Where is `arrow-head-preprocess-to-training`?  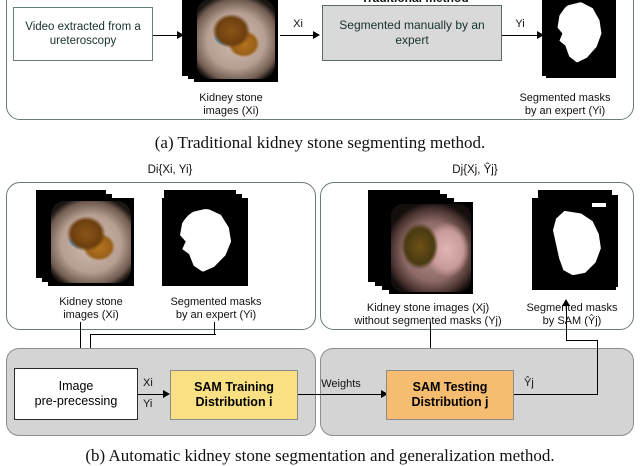
arrow-head-preprocess-to-training is located at coordinates (166, 394).